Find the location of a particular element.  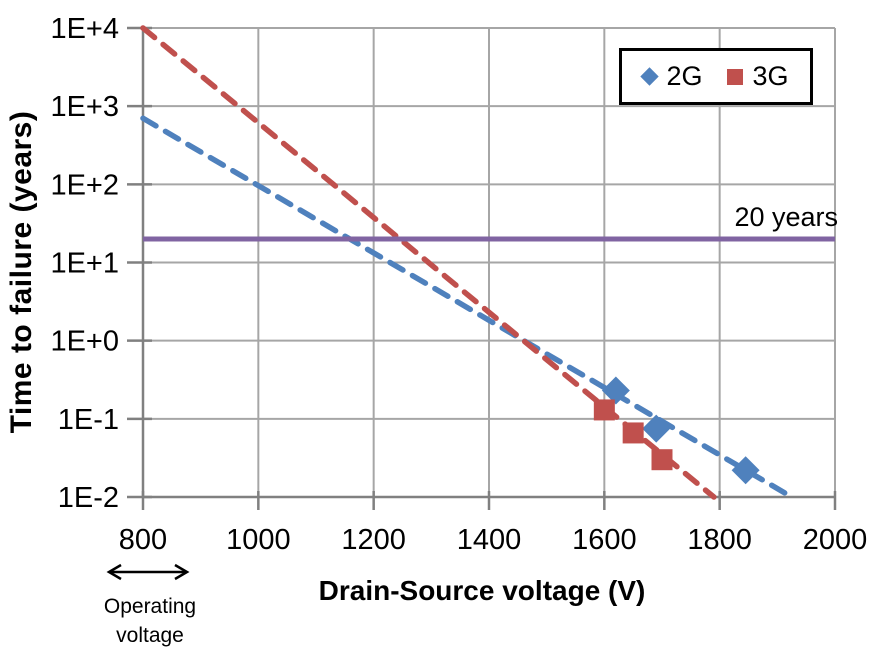

x-tick-label: 1400 is located at coordinates (489, 540).